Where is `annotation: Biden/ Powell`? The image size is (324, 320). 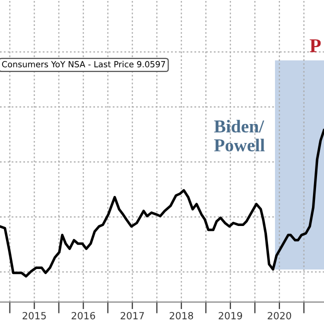 annotation: Biden/ Powell is located at coordinates (239, 136).